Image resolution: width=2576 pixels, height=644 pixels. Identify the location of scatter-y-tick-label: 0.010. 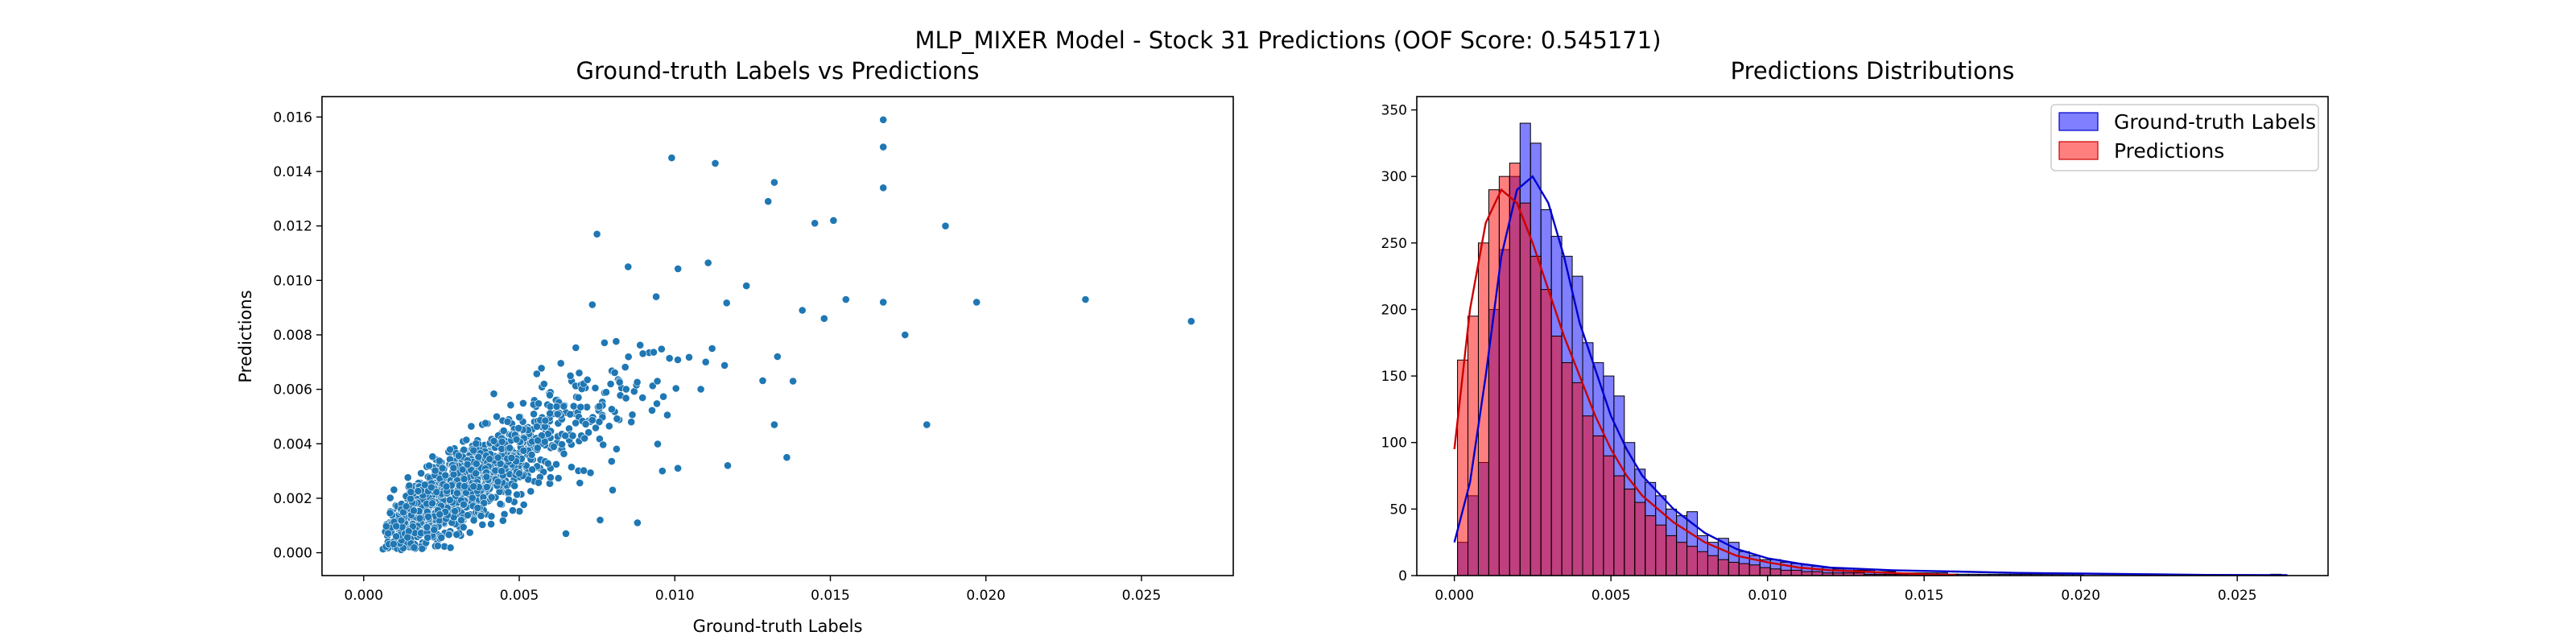
(292, 281).